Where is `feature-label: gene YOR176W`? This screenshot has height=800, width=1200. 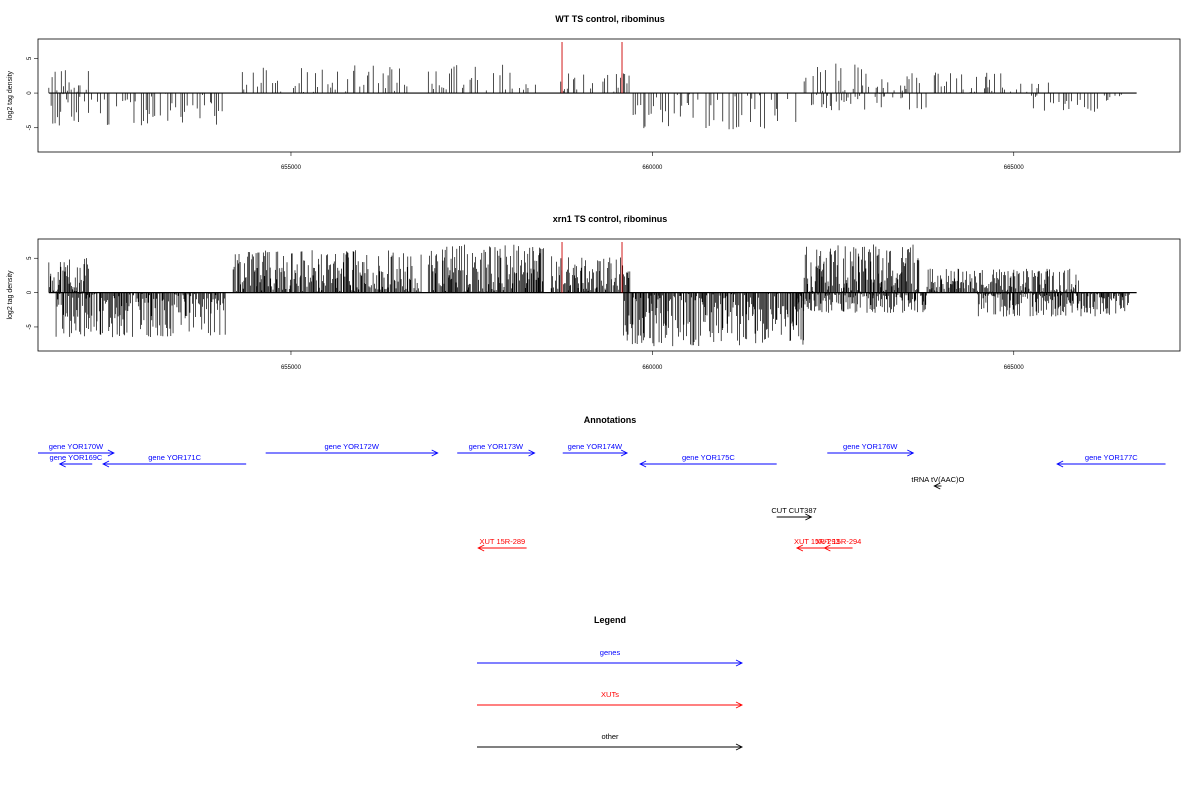
feature-label: gene YOR176W is located at coordinates (870, 446).